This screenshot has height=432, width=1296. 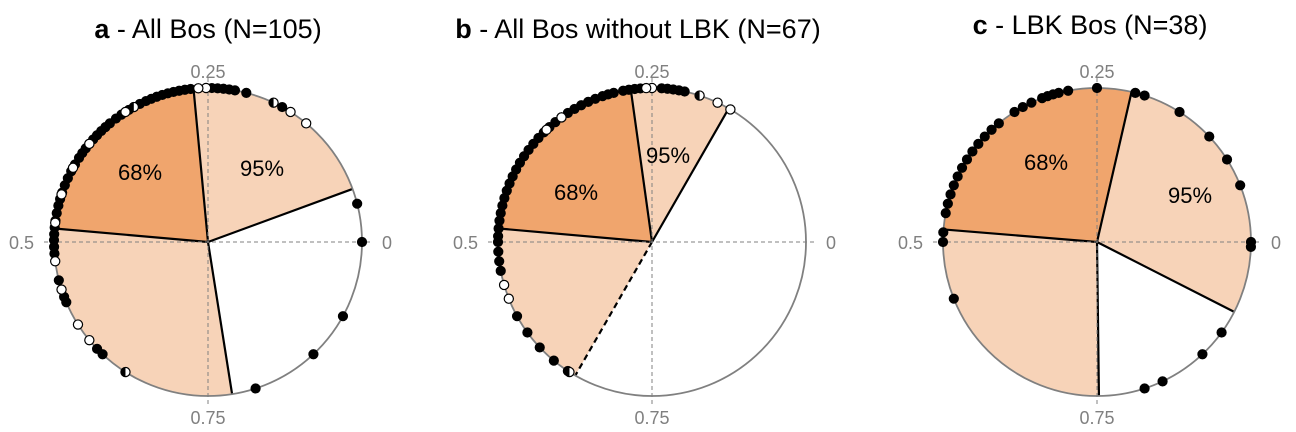 What do you see at coordinates (140, 172) in the screenshot?
I see `panel-a-sector-label-0: 68%` at bounding box center [140, 172].